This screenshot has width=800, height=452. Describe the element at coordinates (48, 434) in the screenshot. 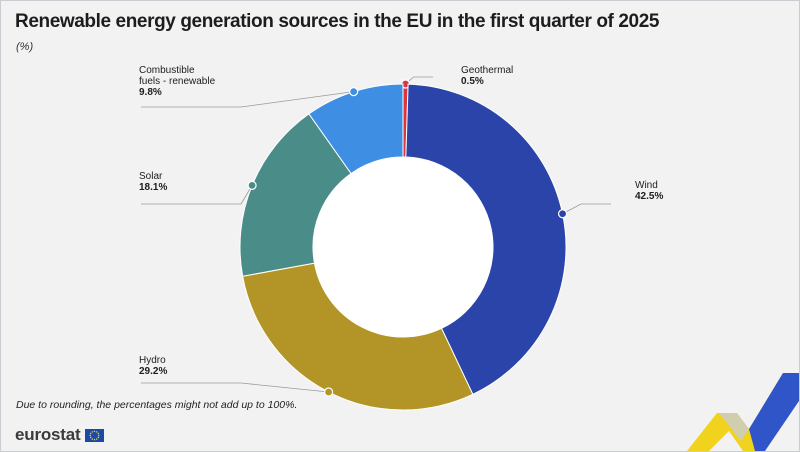

I see `logo-text: eurostat` at that location.